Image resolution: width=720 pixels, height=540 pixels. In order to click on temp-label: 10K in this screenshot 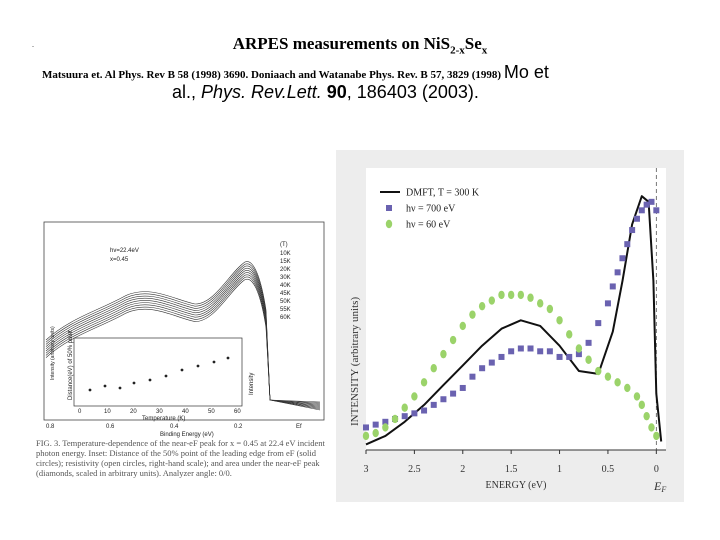, I will do `click(285, 254)`.